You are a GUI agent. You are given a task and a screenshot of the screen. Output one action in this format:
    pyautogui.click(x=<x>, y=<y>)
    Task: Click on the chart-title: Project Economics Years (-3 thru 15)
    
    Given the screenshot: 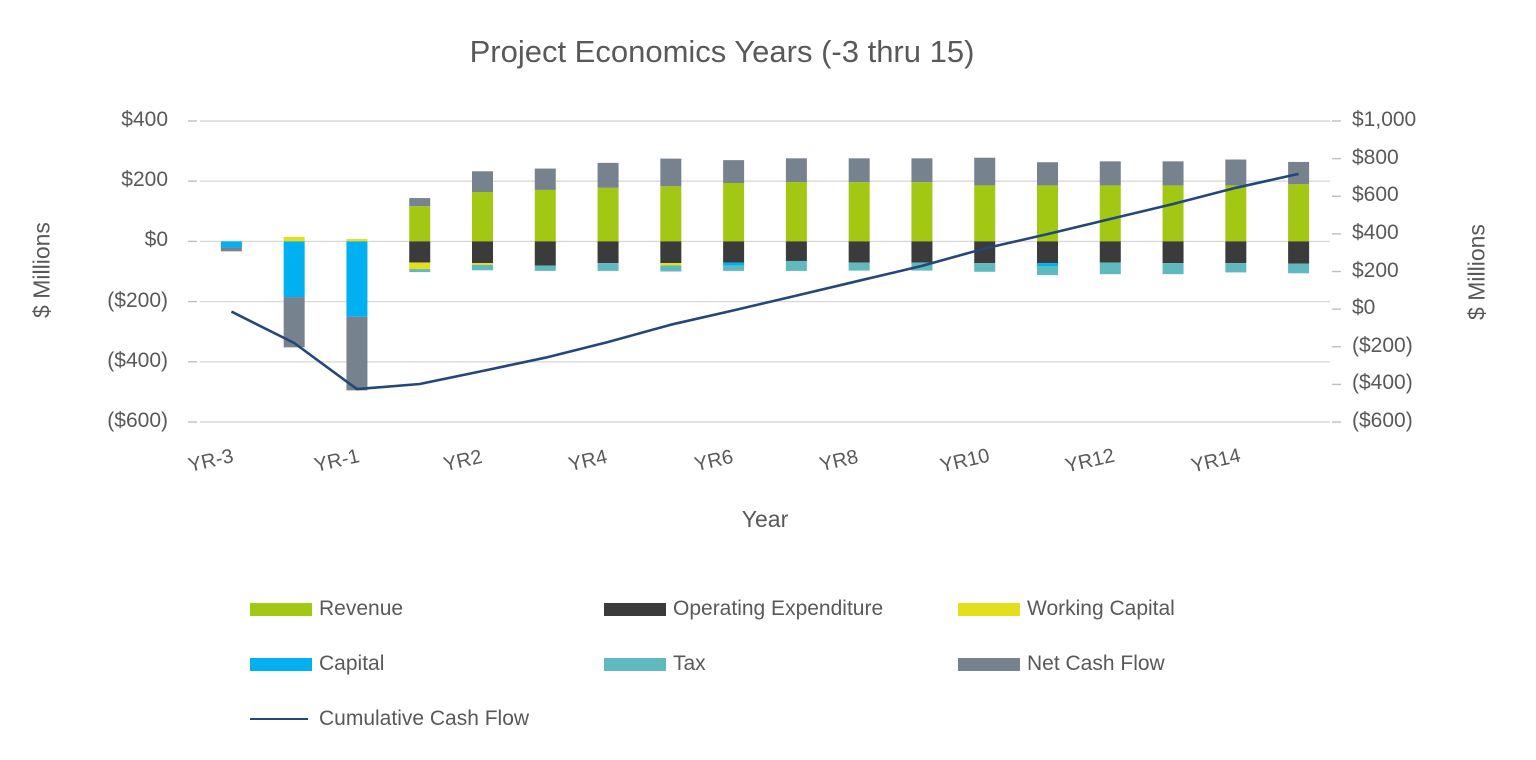 What is the action you would take?
    pyautogui.click(x=722, y=51)
    